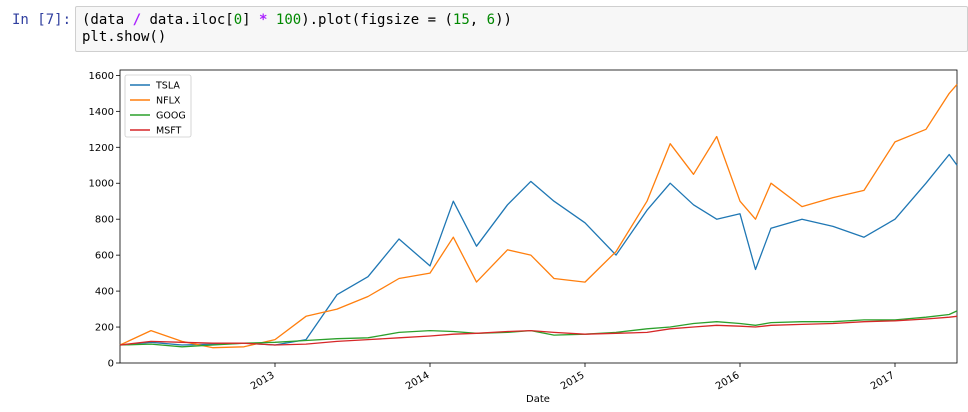  I want to click on series-line-goog, so click(538, 329).